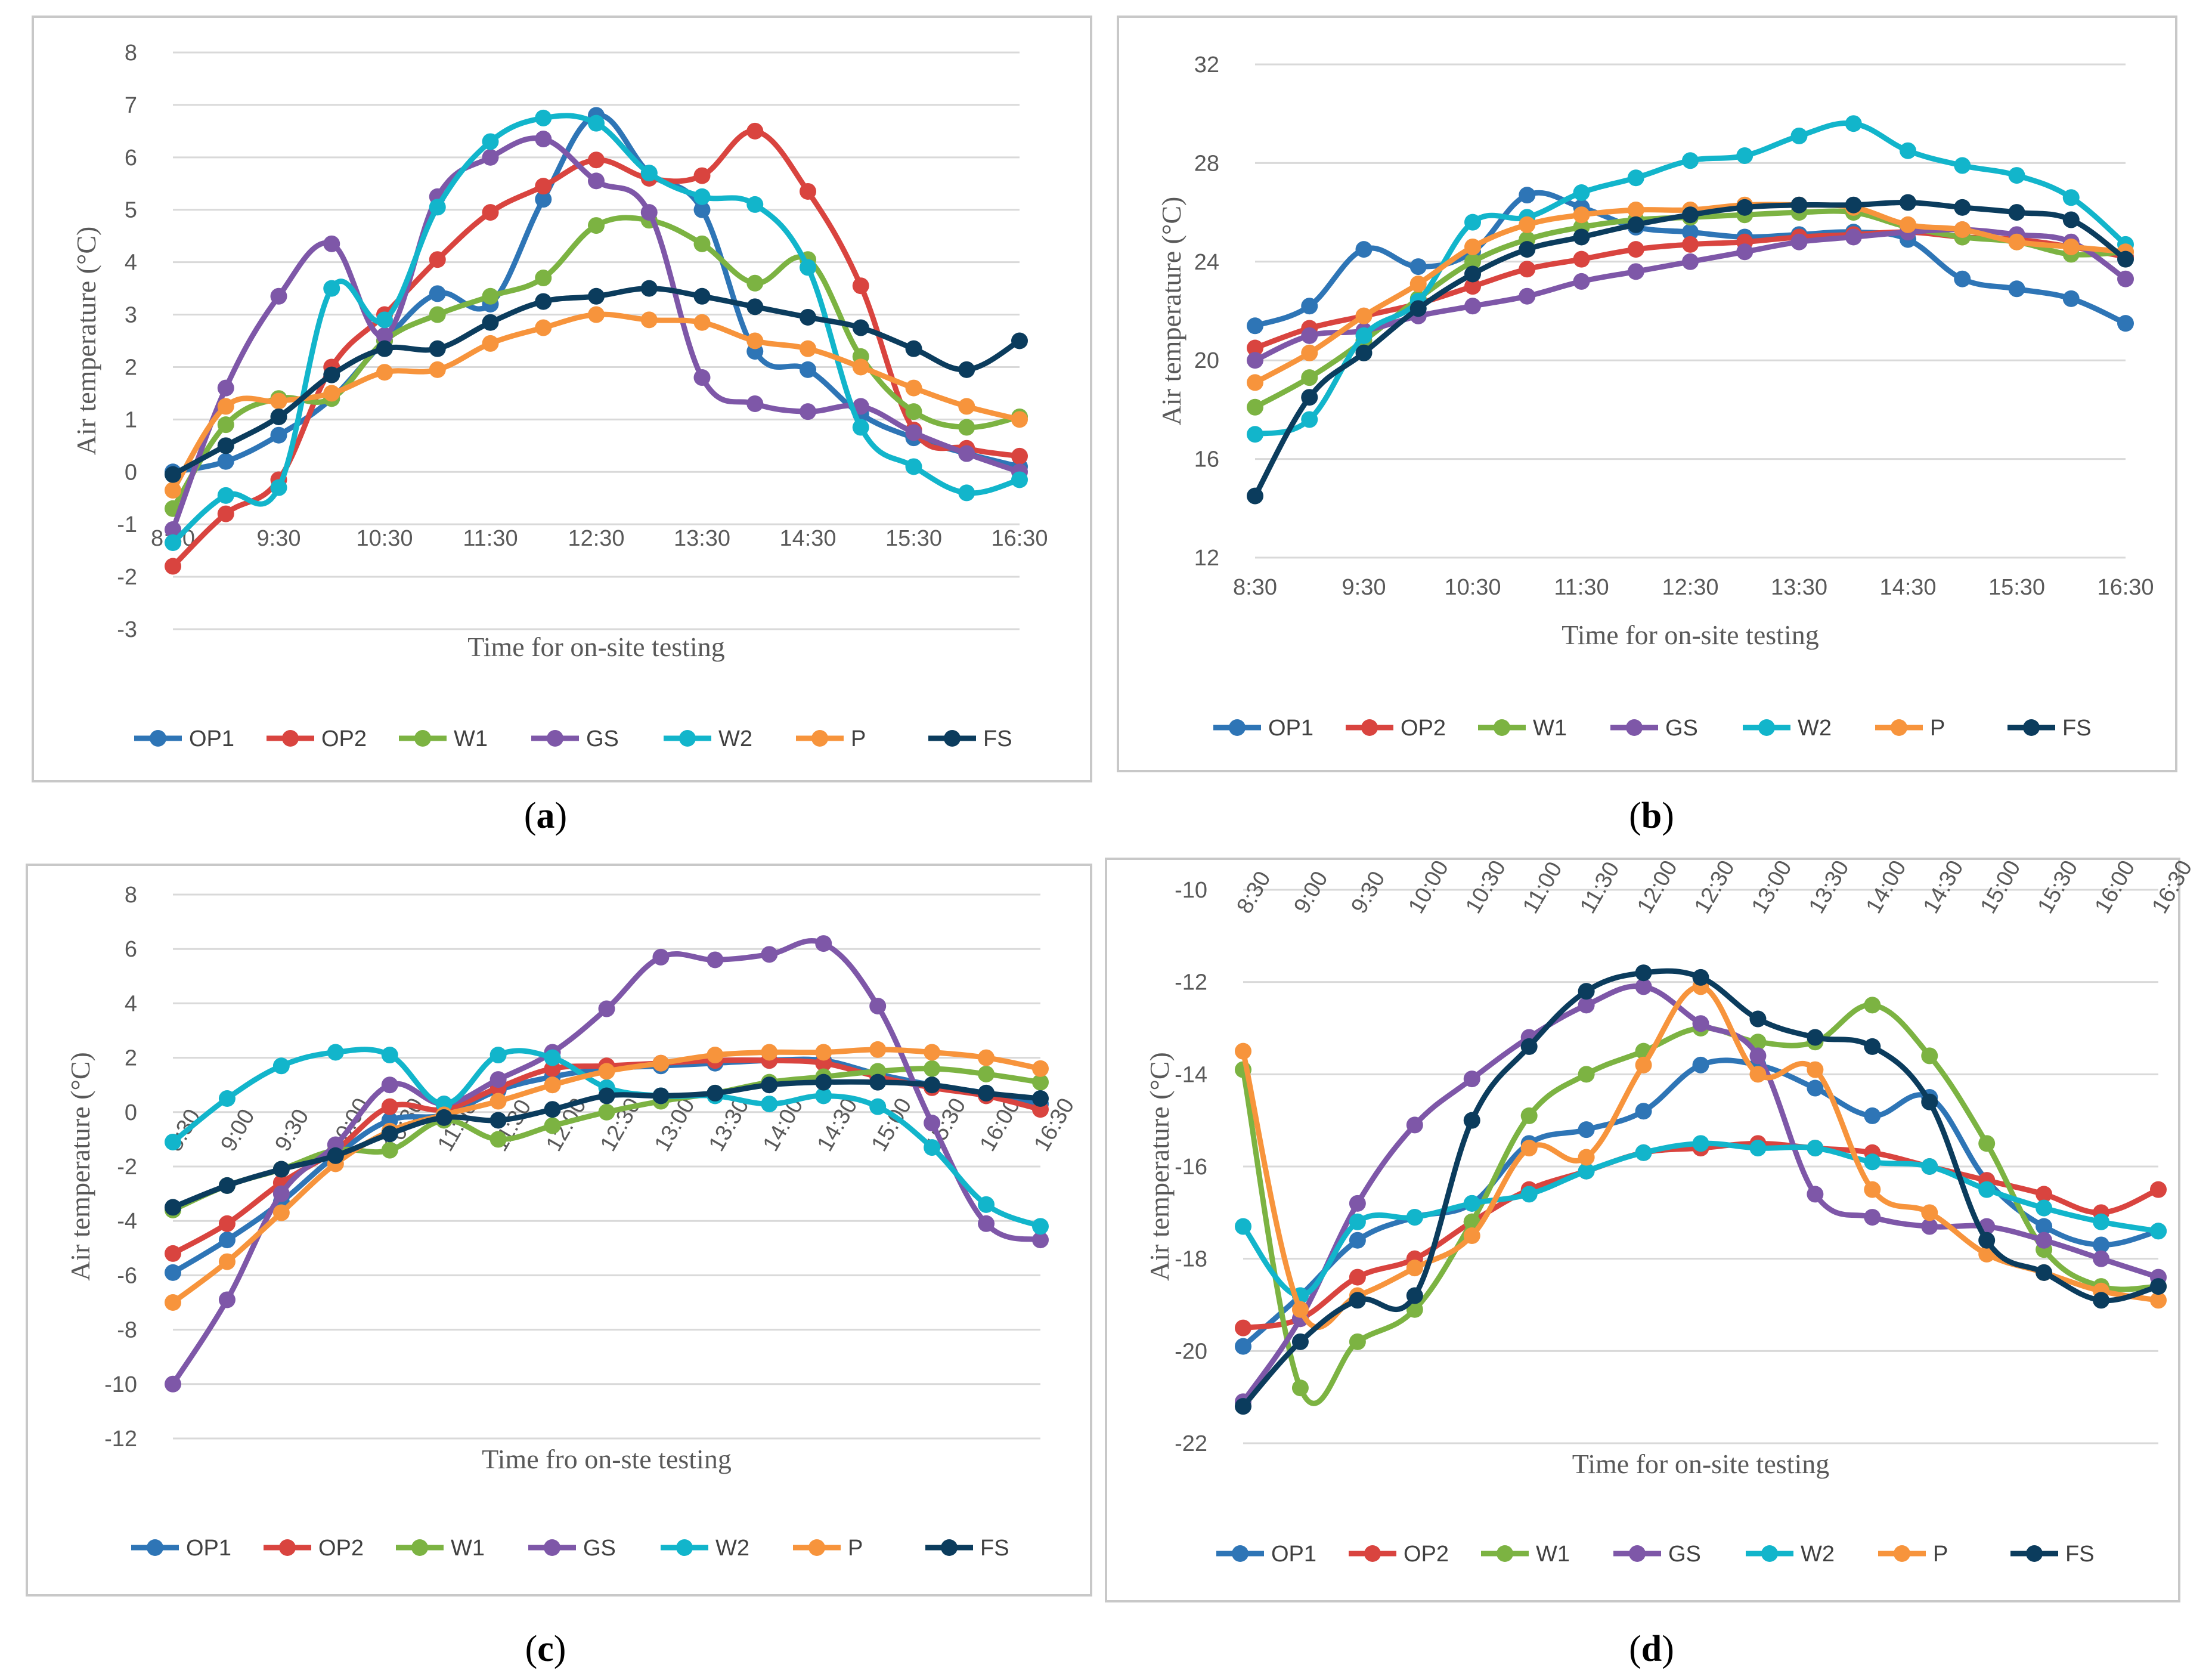 Image resolution: width=2212 pixels, height=1680 pixels. I want to click on x-tick-label: 15:30, so click(2058, 887).